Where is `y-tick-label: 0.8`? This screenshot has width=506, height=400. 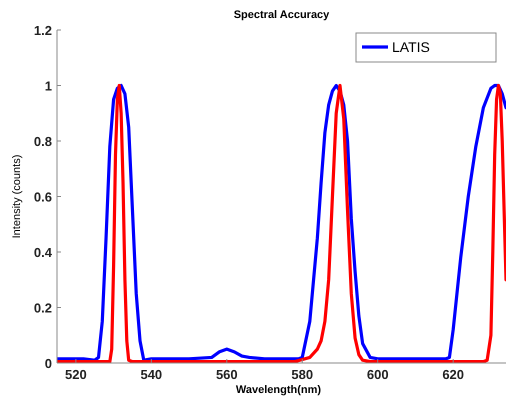 y-tick-label: 0.8 is located at coordinates (43, 141).